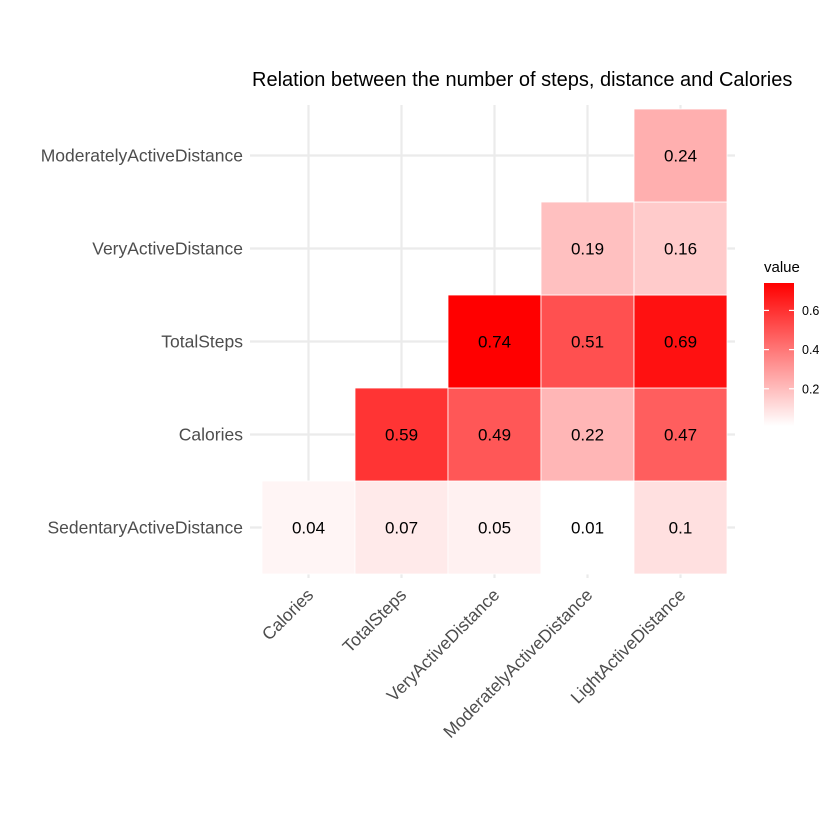 This screenshot has height=840, width=840. I want to click on x-tick-label: TotalSteps, so click(374, 621).